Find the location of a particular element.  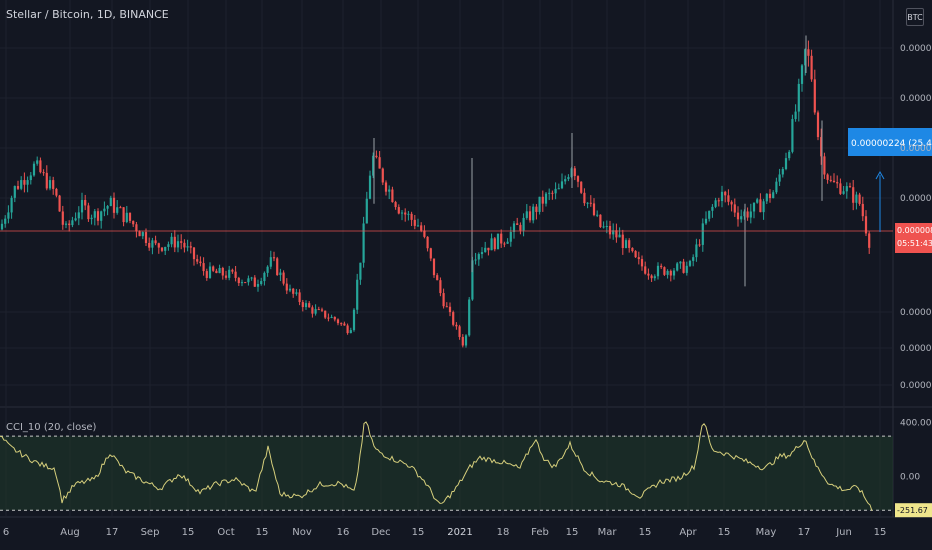

x-tick-label: Sep is located at coordinates (150, 532).